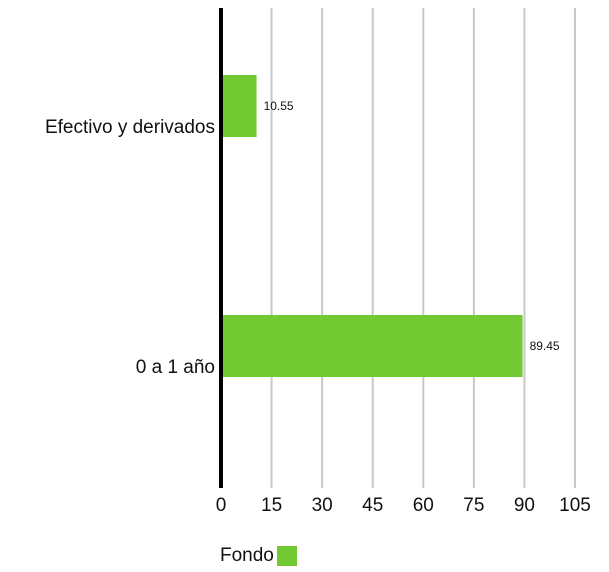 Image resolution: width=609 pixels, height=572 pixels. I want to click on x-tick-label-60: 60, so click(423, 505).